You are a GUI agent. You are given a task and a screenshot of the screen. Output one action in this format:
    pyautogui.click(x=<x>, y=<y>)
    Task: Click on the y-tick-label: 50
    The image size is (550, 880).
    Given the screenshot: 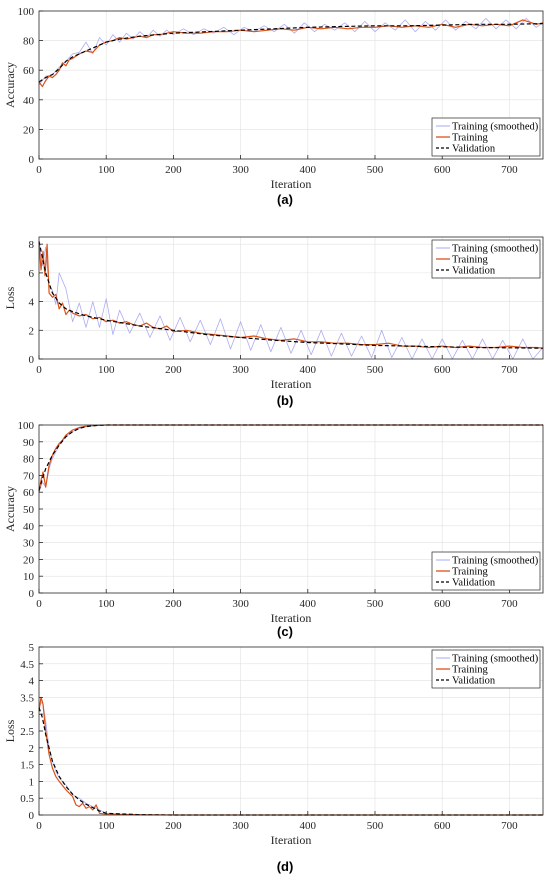 What is the action you would take?
    pyautogui.click(x=29, y=510)
    